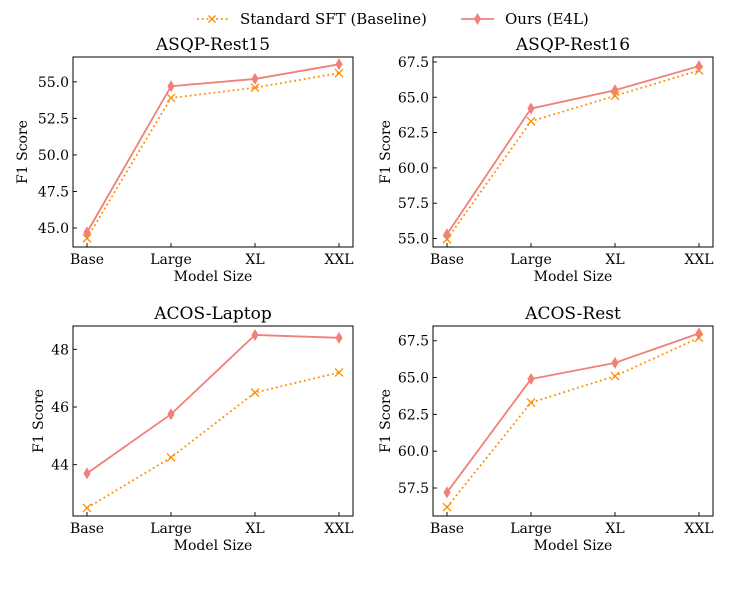 The image size is (735, 602). Describe the element at coordinates (212, 314) in the screenshot. I see `subplot-title: ACOS-Laptop` at that location.